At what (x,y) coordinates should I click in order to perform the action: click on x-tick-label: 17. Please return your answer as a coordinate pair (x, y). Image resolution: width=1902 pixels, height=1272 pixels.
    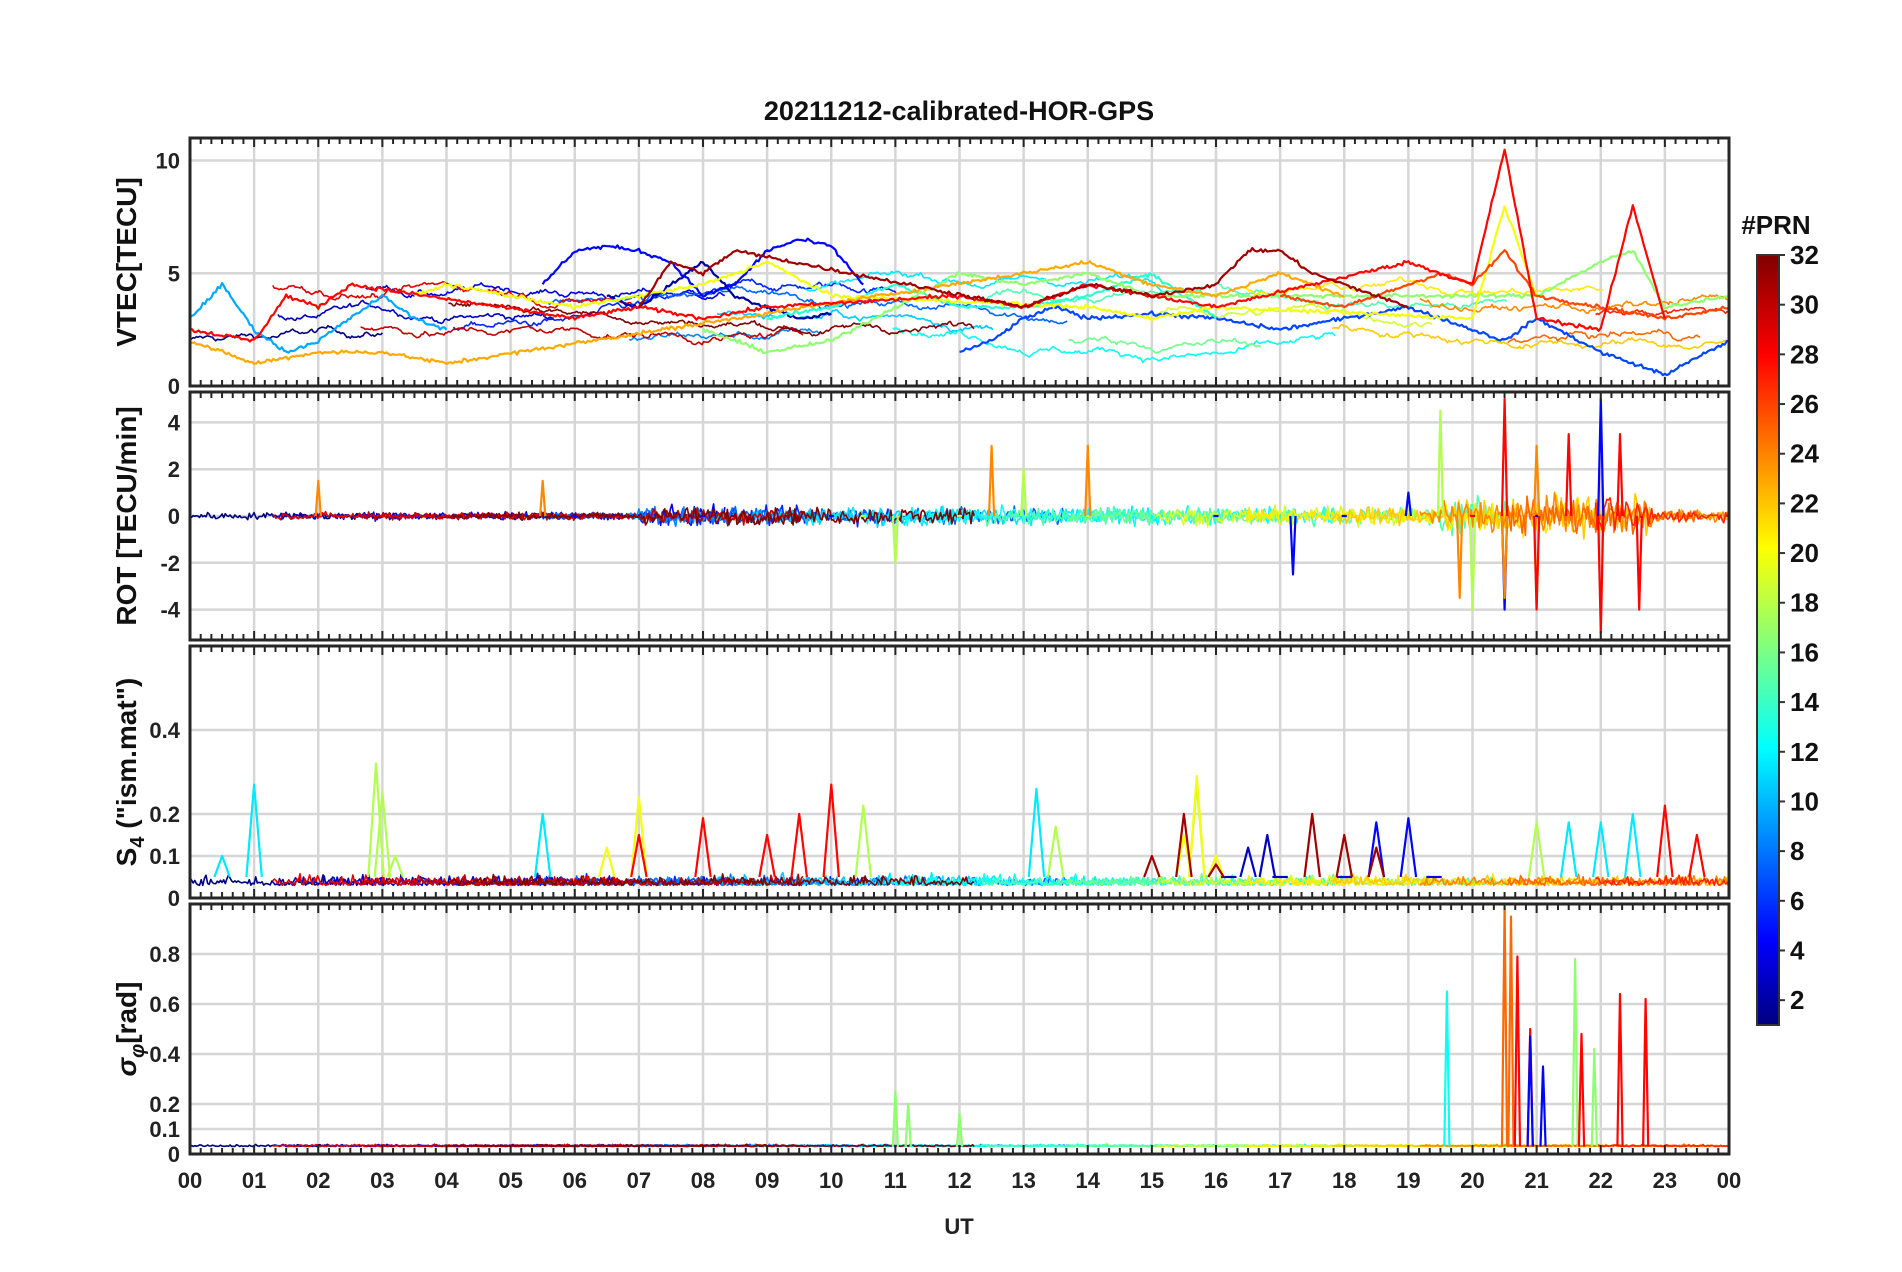
    Looking at the image, I should click on (1280, 1180).